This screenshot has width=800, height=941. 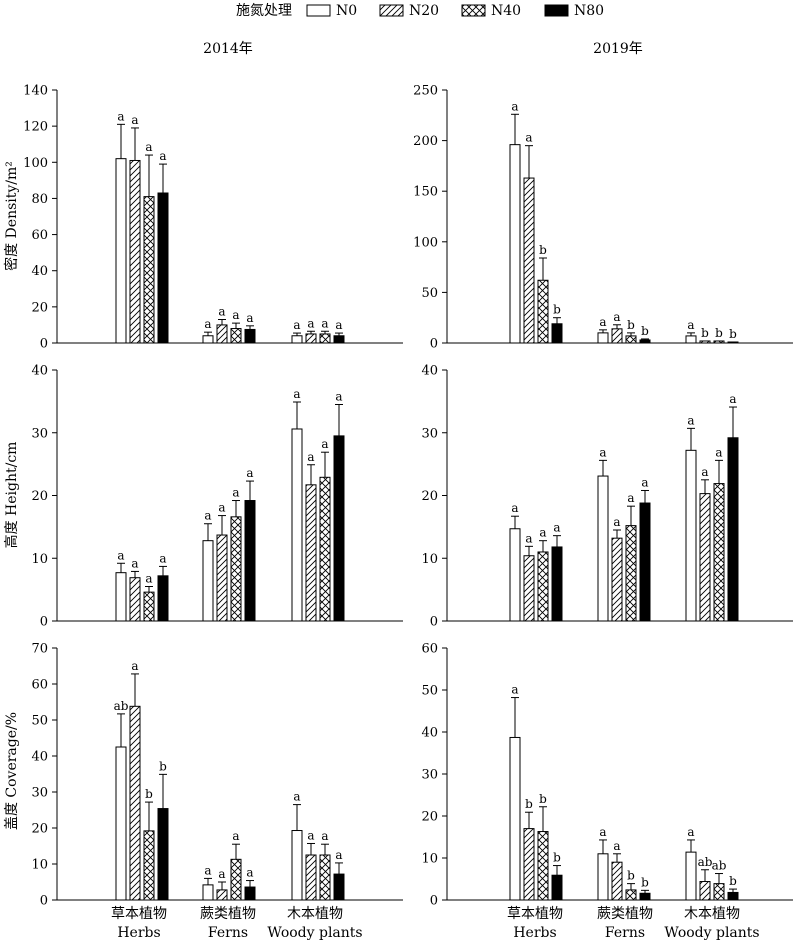 What do you see at coordinates (228, 933) in the screenshot?
I see `category-en-ferns: Ferns` at bounding box center [228, 933].